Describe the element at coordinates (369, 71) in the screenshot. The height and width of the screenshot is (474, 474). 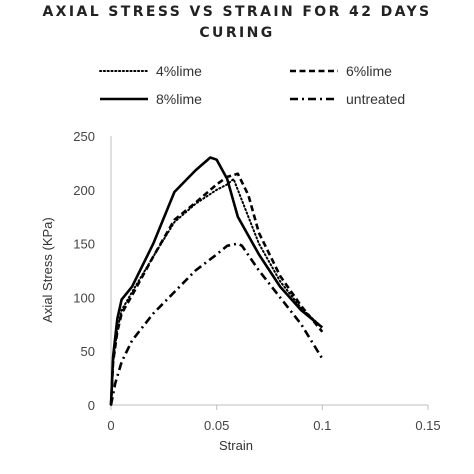
I see `legend-label-6-lime: 6%lime` at that location.